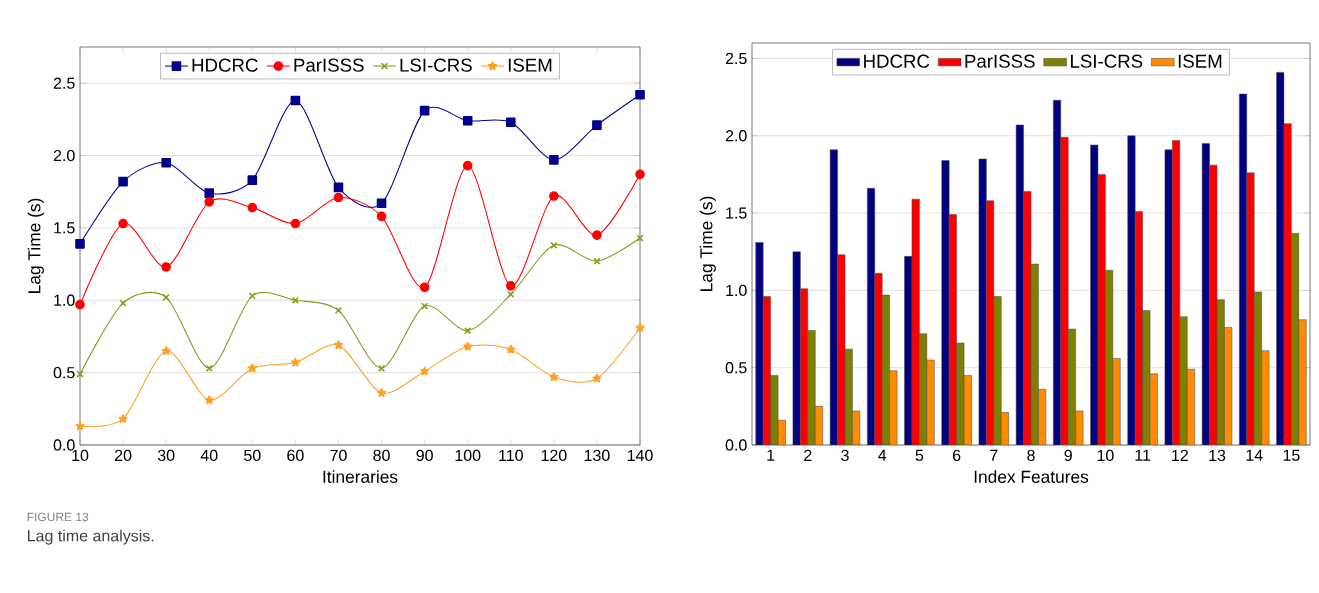  What do you see at coordinates (1217, 455) in the screenshot?
I see `x-tick-label: 13` at bounding box center [1217, 455].